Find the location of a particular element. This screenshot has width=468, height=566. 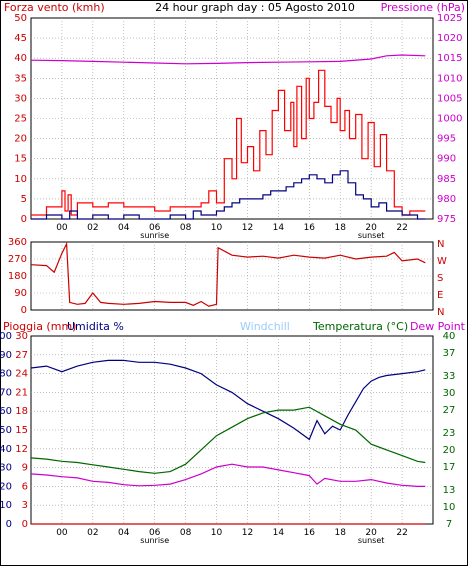

humidity-tick-label: 30 is located at coordinates (6, 468).